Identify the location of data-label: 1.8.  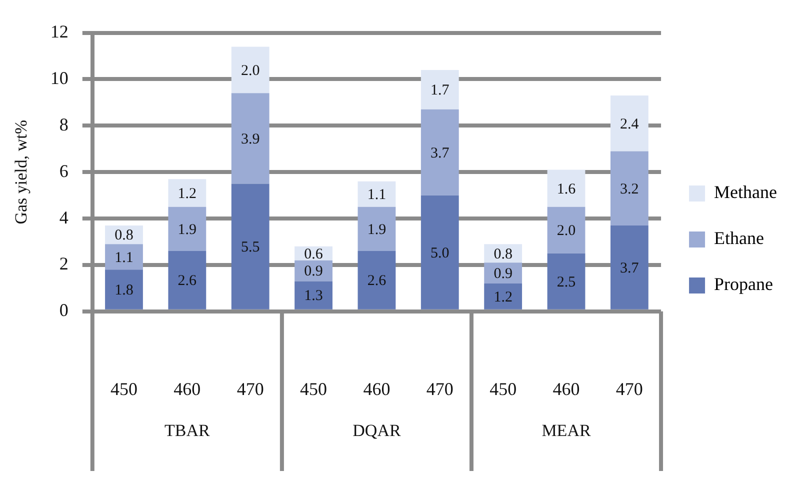
(124, 290).